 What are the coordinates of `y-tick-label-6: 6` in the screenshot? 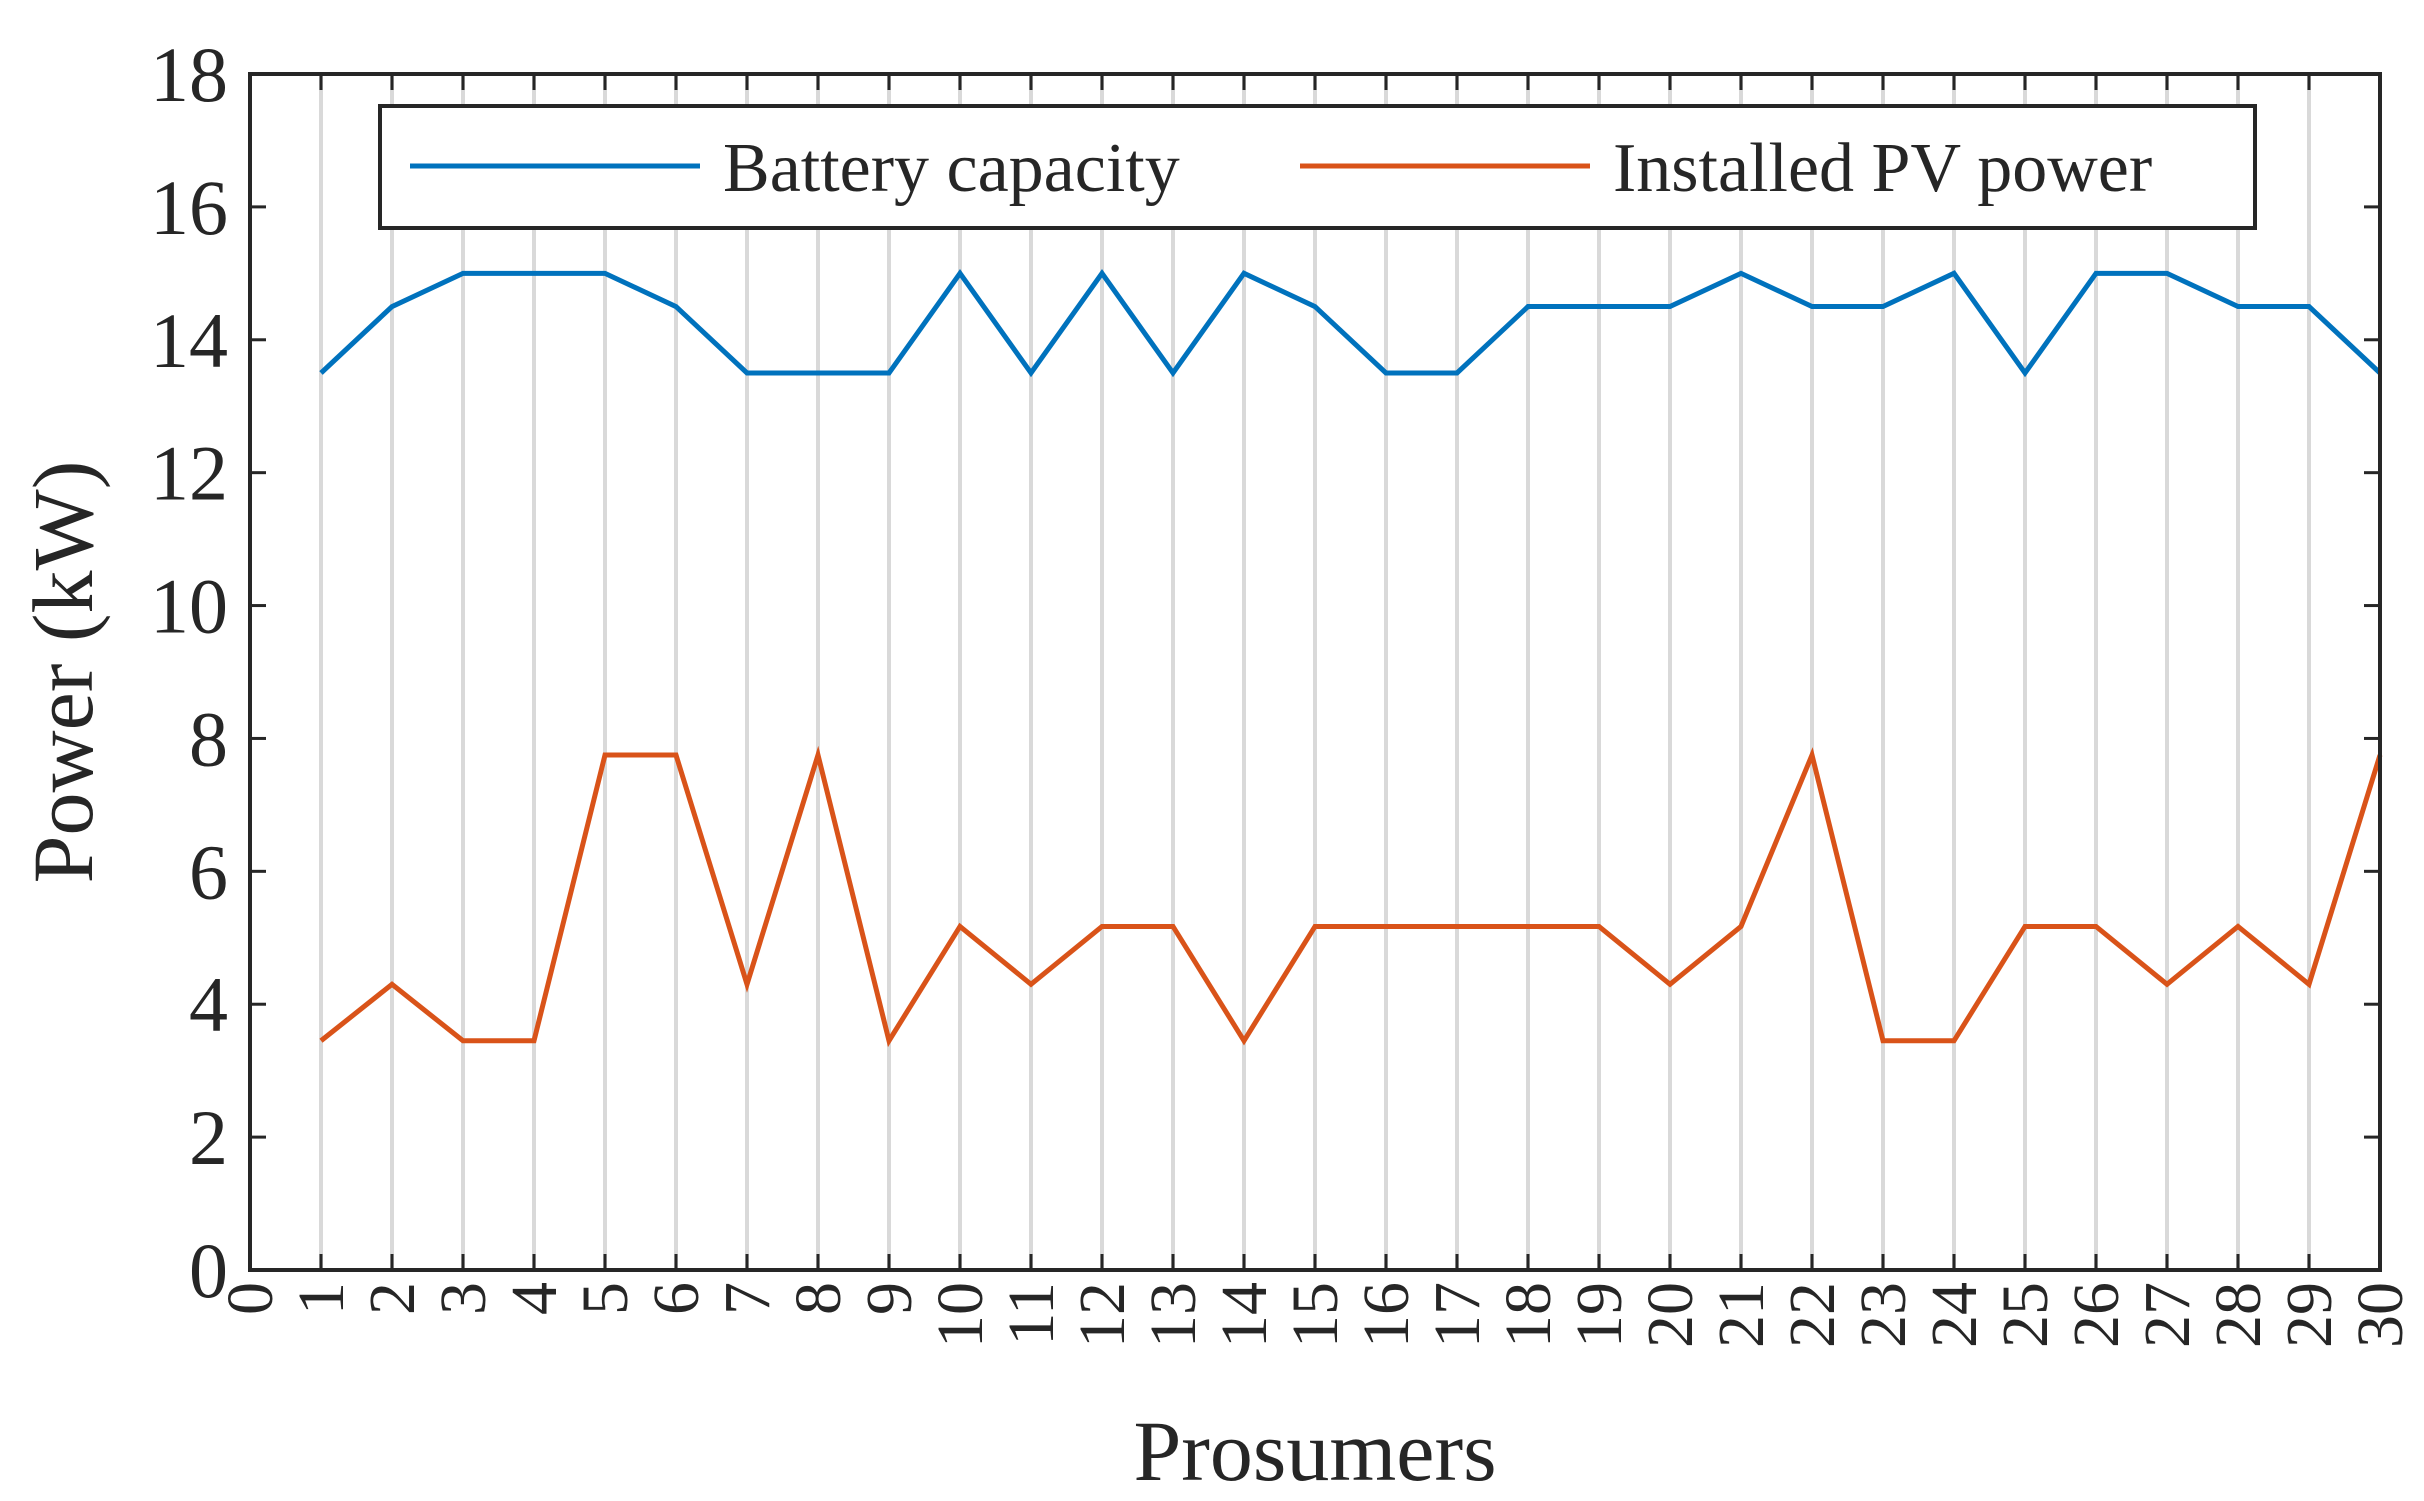 It's located at (208, 871).